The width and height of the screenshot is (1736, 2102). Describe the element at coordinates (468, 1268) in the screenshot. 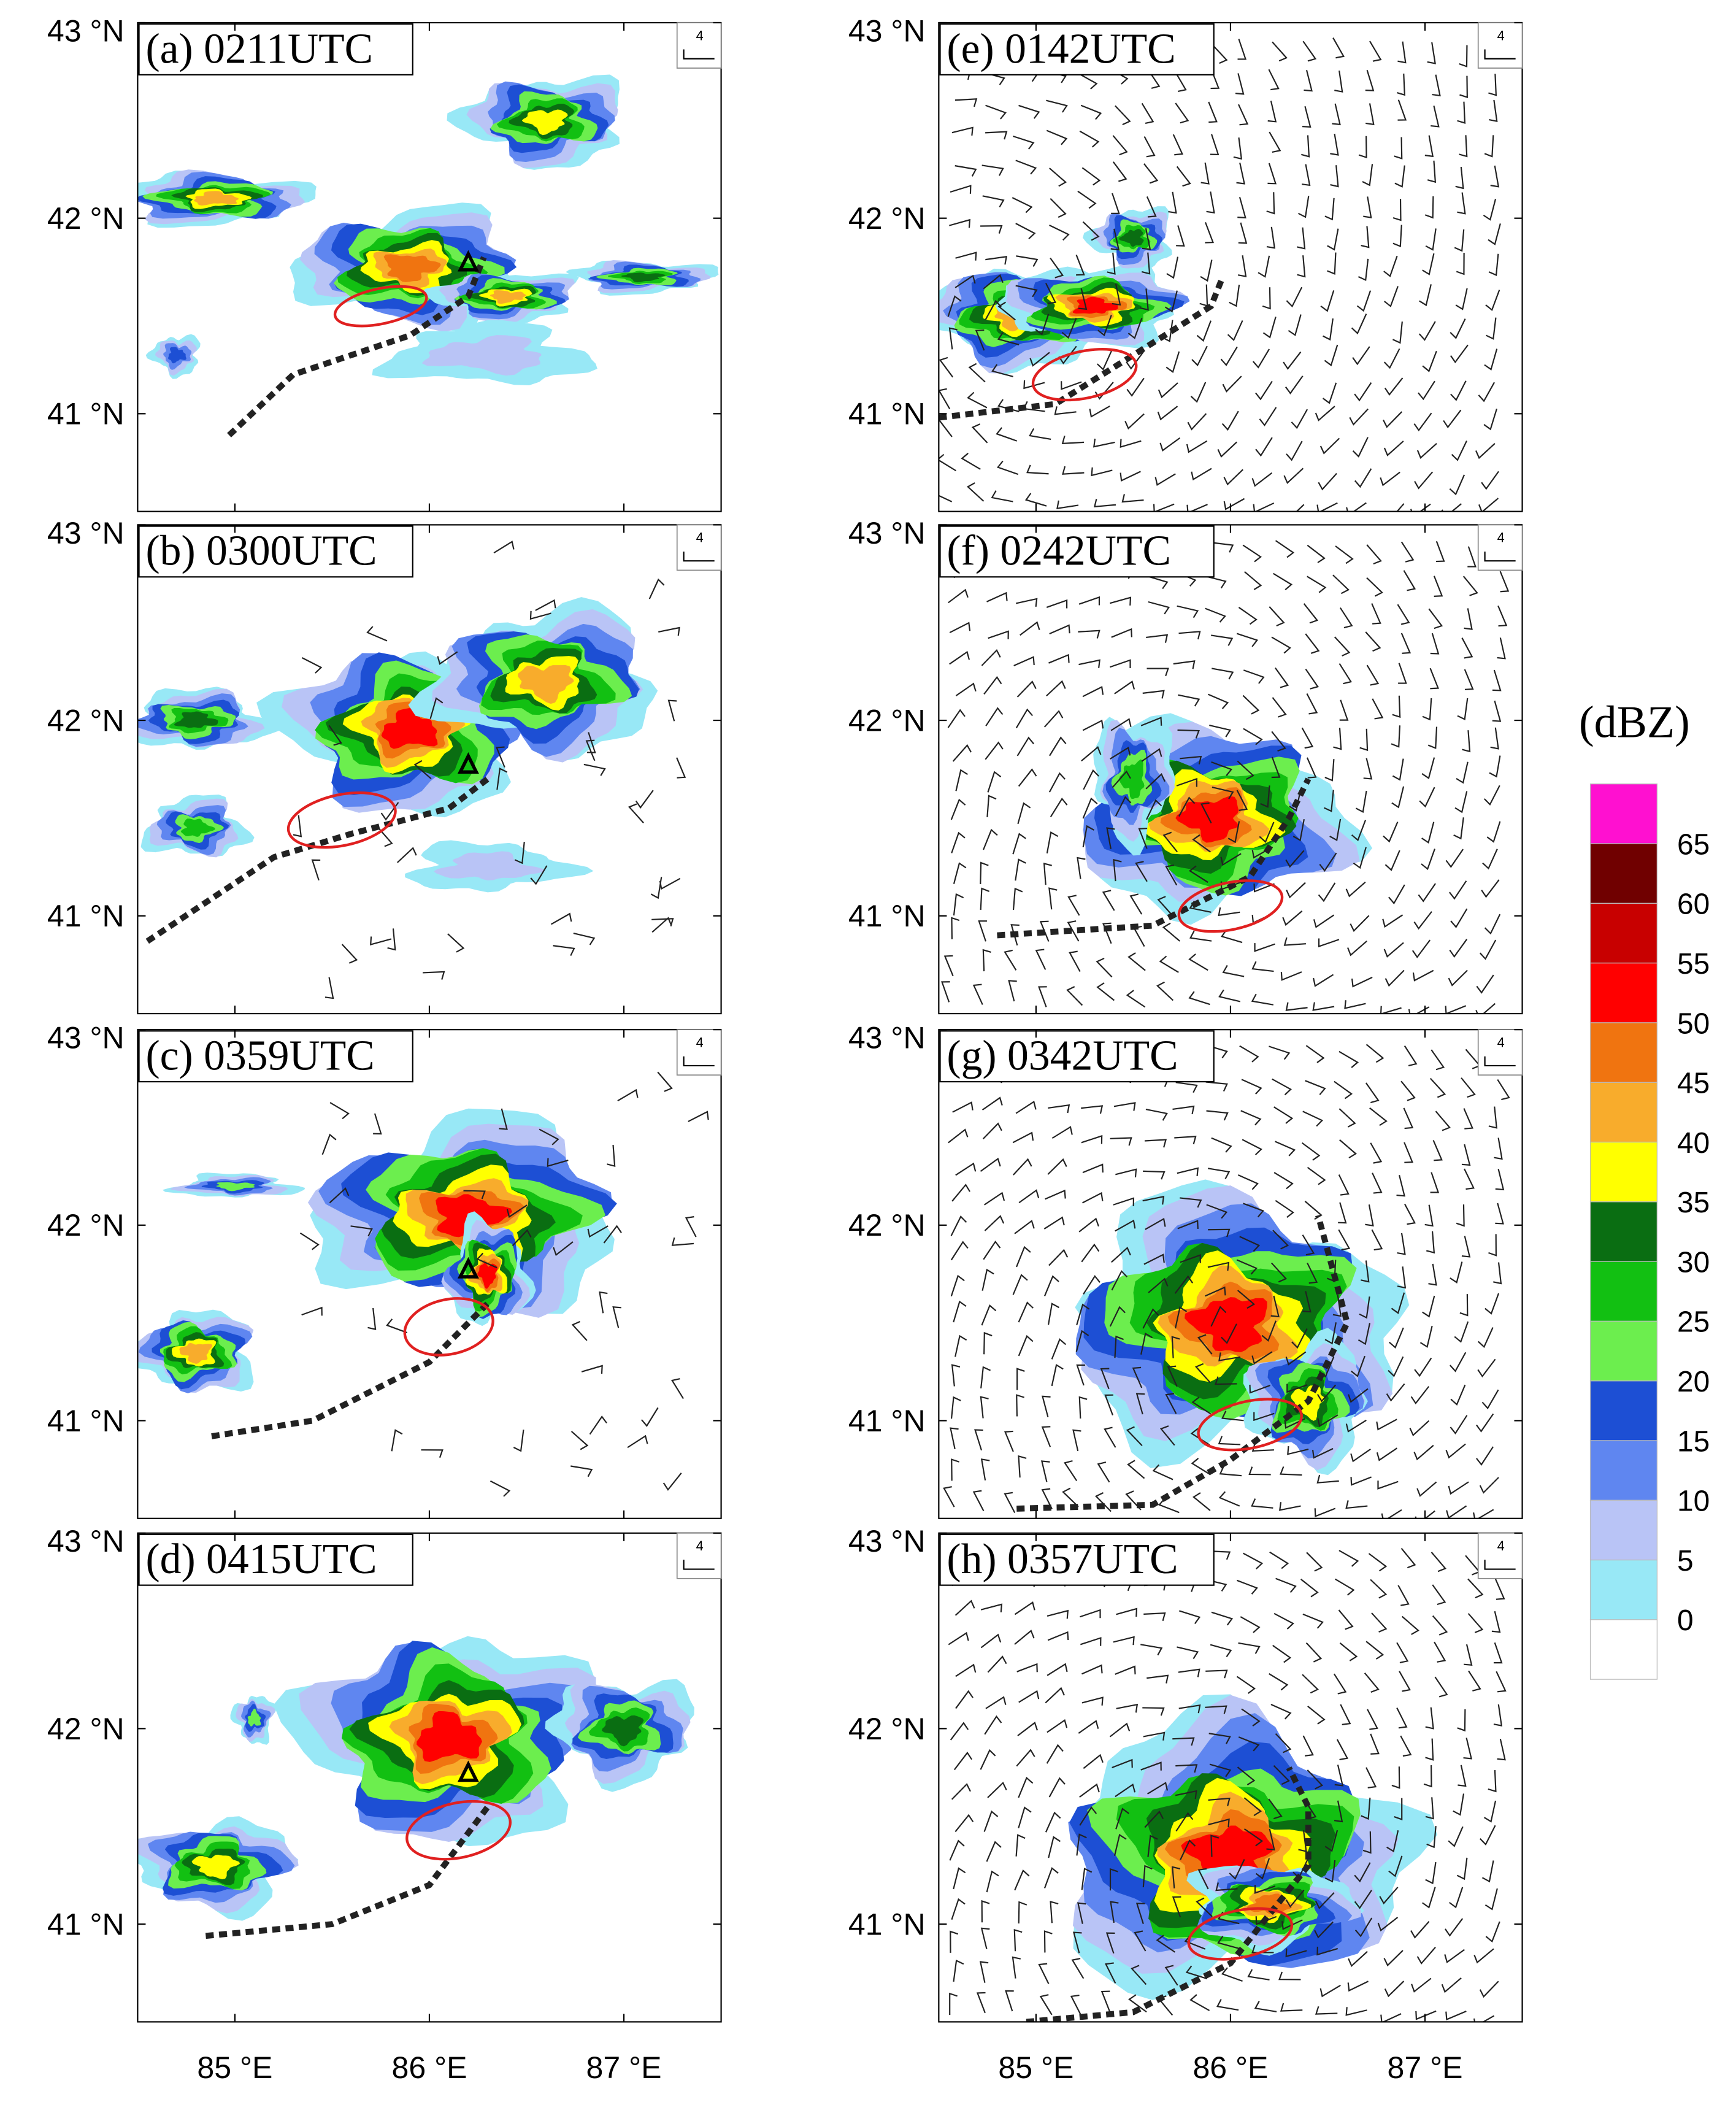

I see `station-marker` at that location.